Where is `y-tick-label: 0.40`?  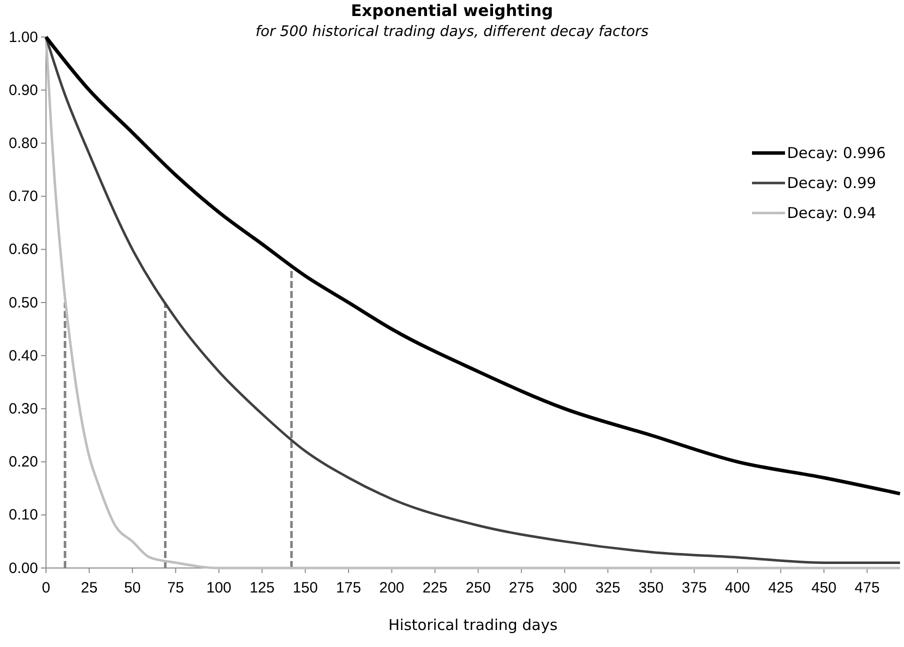
y-tick-label: 0.40 is located at coordinates (23, 355).